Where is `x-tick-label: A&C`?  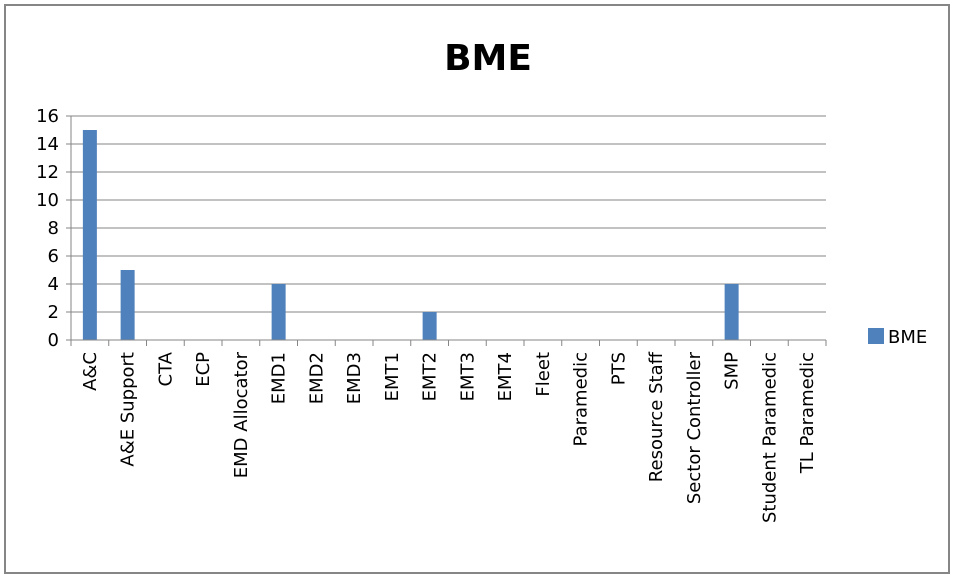
x-tick-label: A&C is located at coordinates (90, 371).